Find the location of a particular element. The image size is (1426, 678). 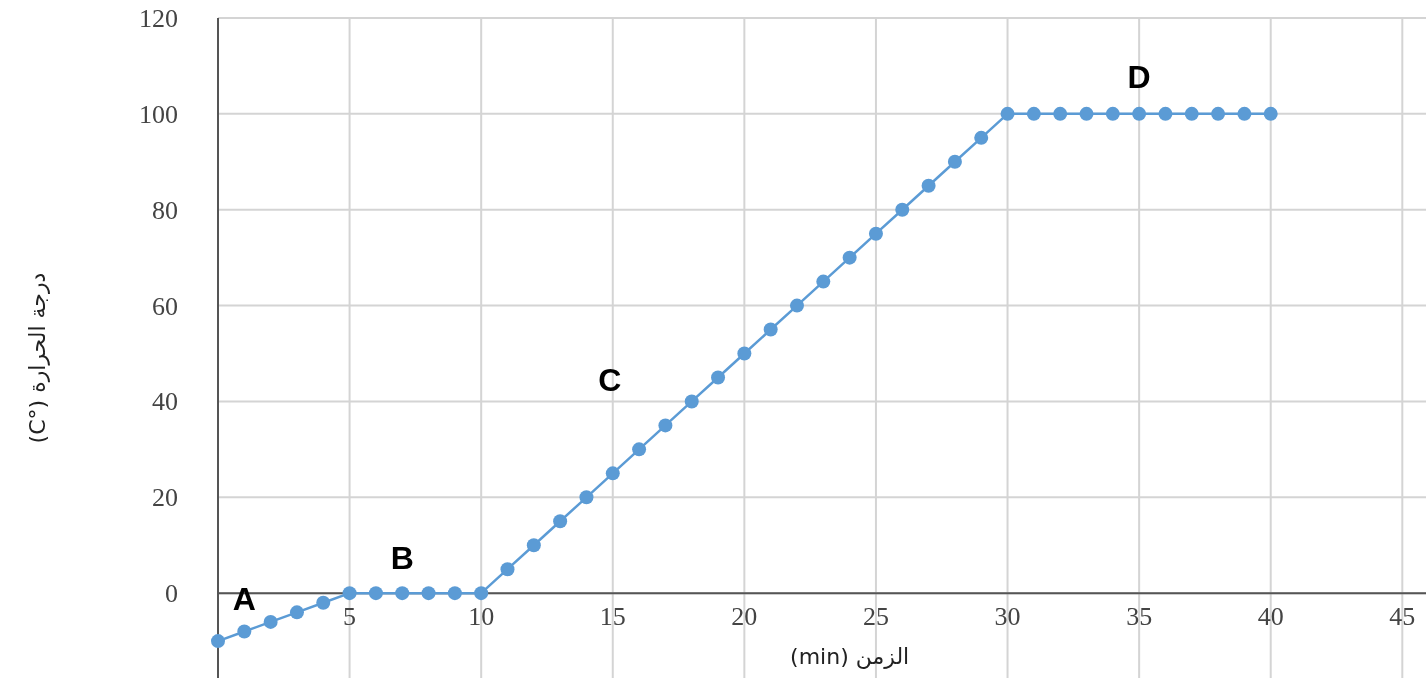

y-tick-label: 60 is located at coordinates (165, 306).